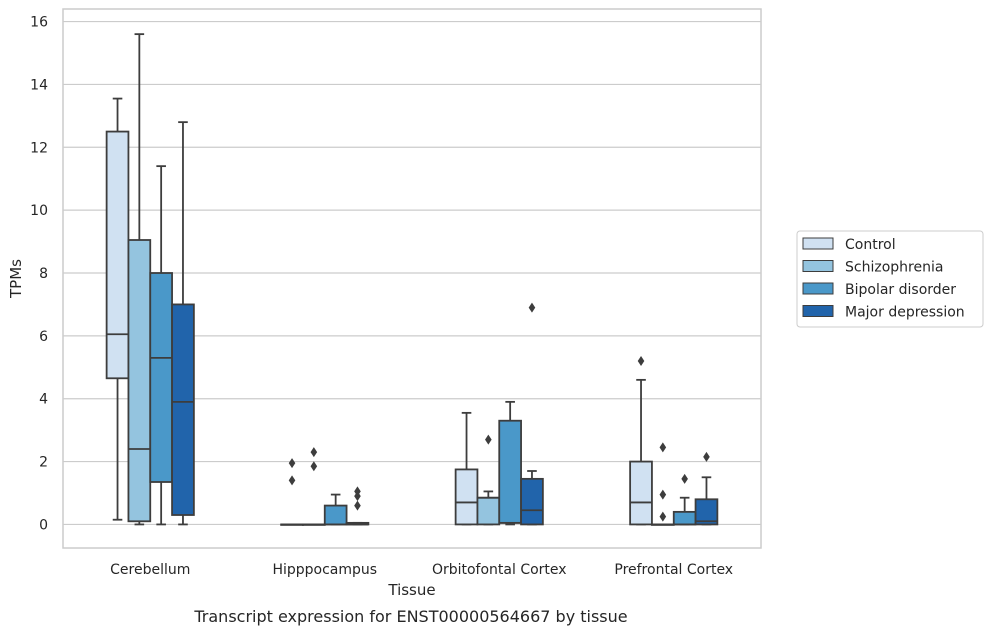 The height and width of the screenshot is (634, 992). What do you see at coordinates (16, 279) in the screenshot?
I see `y-axis-label: TPMs` at bounding box center [16, 279].